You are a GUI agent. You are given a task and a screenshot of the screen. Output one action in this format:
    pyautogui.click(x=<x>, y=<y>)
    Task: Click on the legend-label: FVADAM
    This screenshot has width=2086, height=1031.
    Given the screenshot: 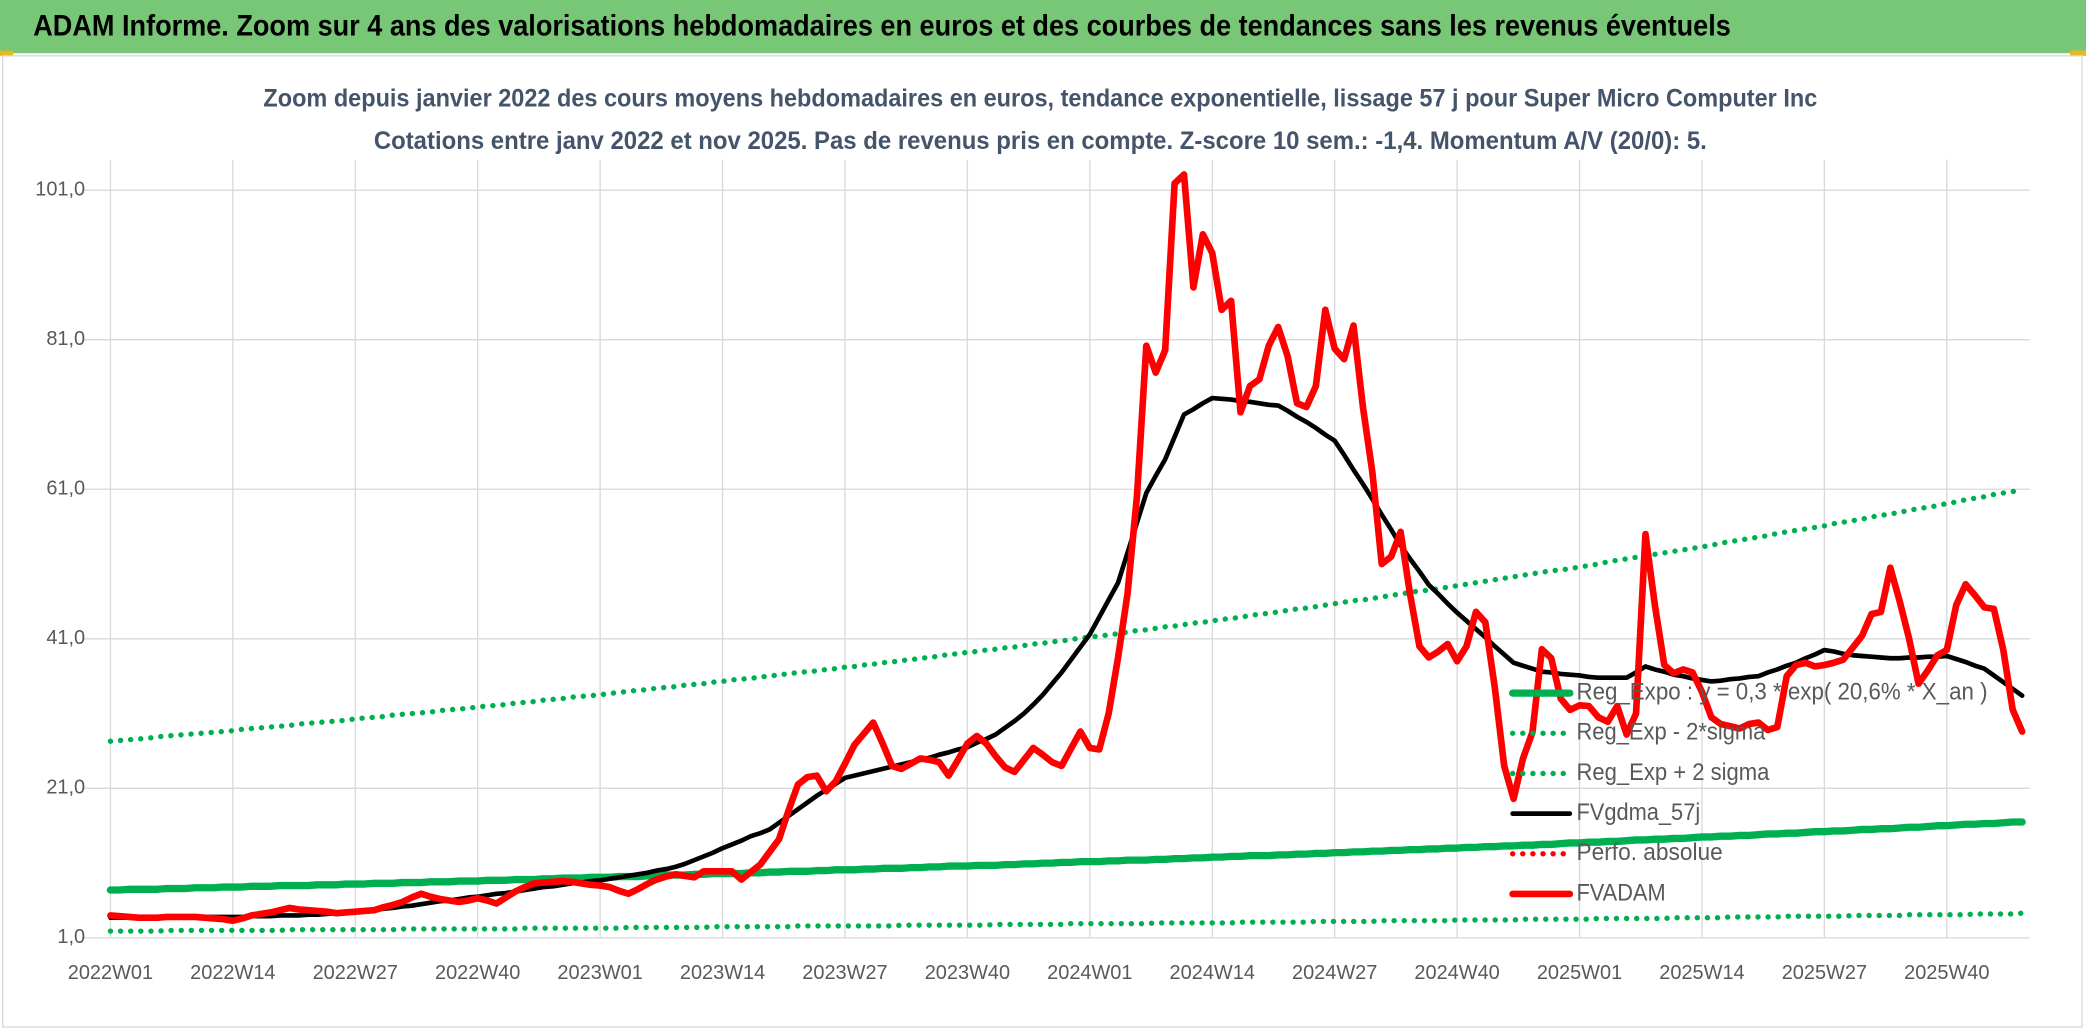 What is the action you would take?
    pyautogui.click(x=1620, y=892)
    